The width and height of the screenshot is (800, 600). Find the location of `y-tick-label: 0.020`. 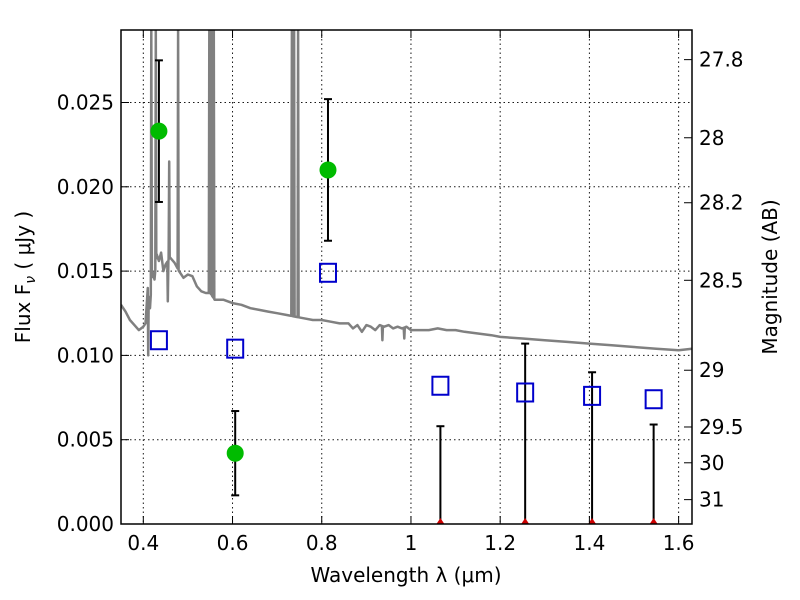

y-tick-label: 0.020 is located at coordinates (85, 187).